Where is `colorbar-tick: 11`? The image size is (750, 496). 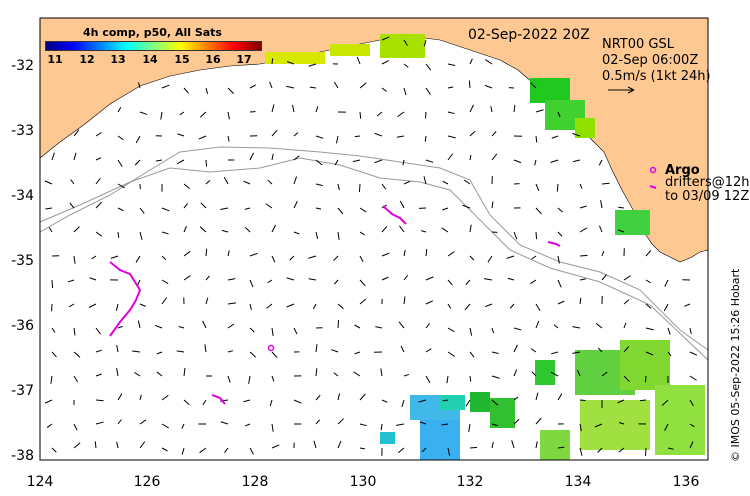 colorbar-tick: 11 is located at coordinates (55, 59).